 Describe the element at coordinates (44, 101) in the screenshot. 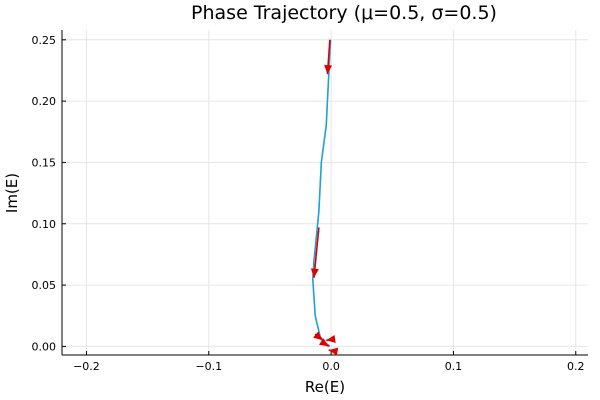

I see `y-tick-label: 0.20` at that location.